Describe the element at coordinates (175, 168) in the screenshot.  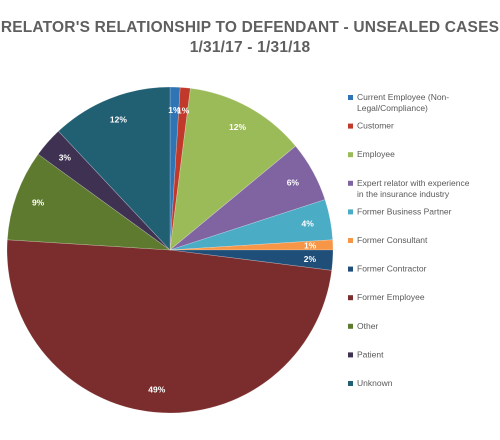
I see `pie-slice-current-employee-non-legal-compliance` at that location.